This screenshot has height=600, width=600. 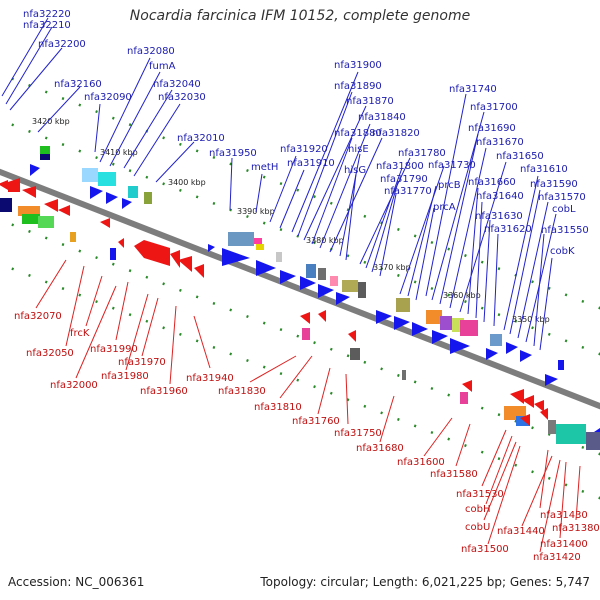 I want to click on gene-label: nfa31530, so click(x=480, y=494).